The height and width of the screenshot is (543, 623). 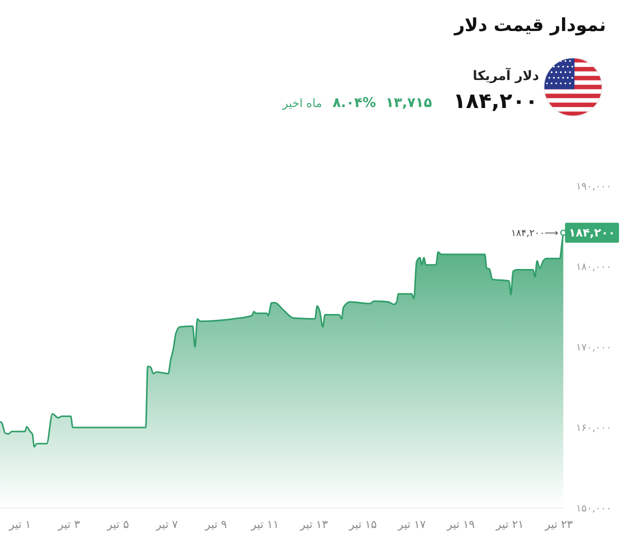 I want to click on text: ۱۳,۷۱۵, so click(x=409, y=103).